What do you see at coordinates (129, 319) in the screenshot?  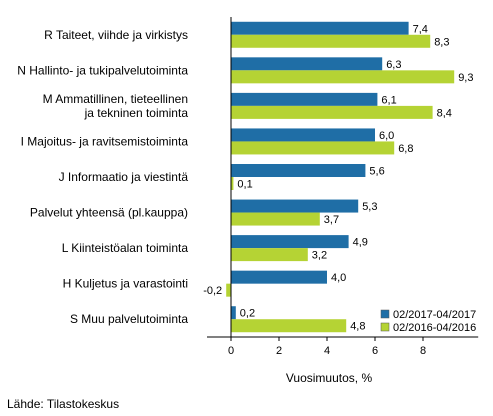 I see `category-label: S Muu palvelutoiminta` at bounding box center [129, 319].